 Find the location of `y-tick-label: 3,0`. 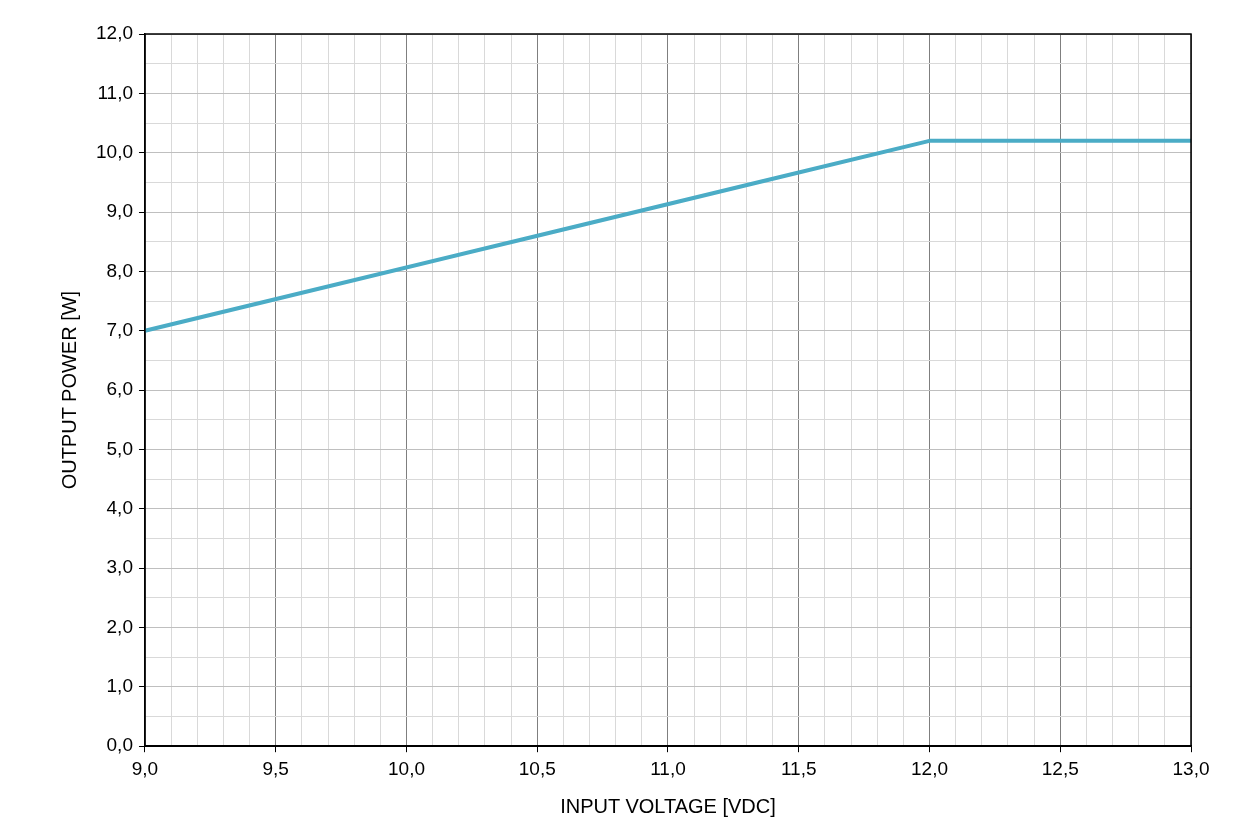

y-tick-label: 3,0 is located at coordinates (119, 567).